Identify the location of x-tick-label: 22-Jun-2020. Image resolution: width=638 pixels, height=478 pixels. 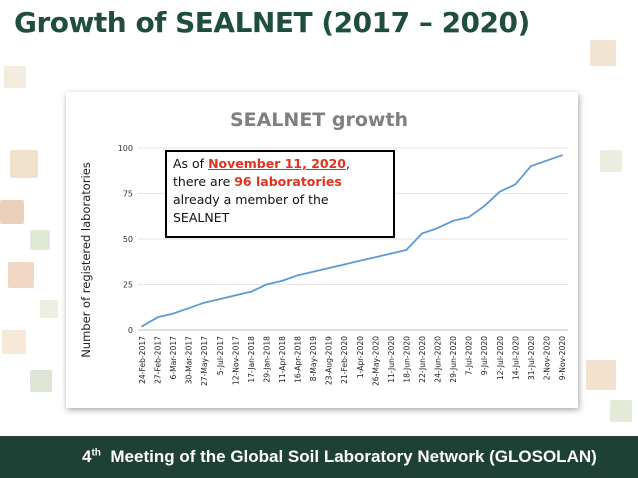
(422, 359).